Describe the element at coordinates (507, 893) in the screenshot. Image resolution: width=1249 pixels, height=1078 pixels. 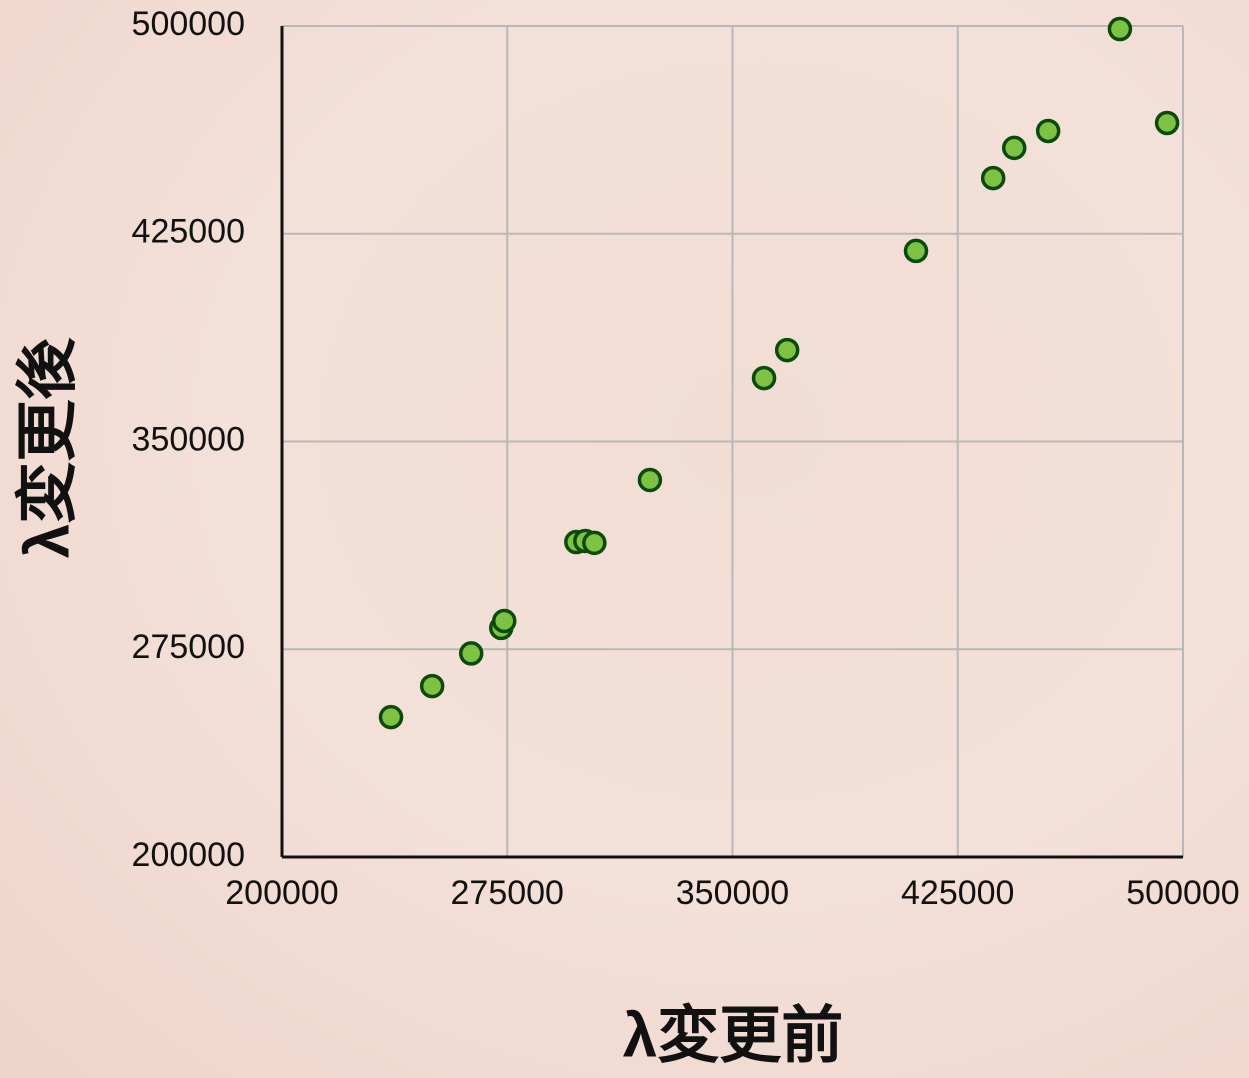
I see `x-tick-label: 275000` at that location.